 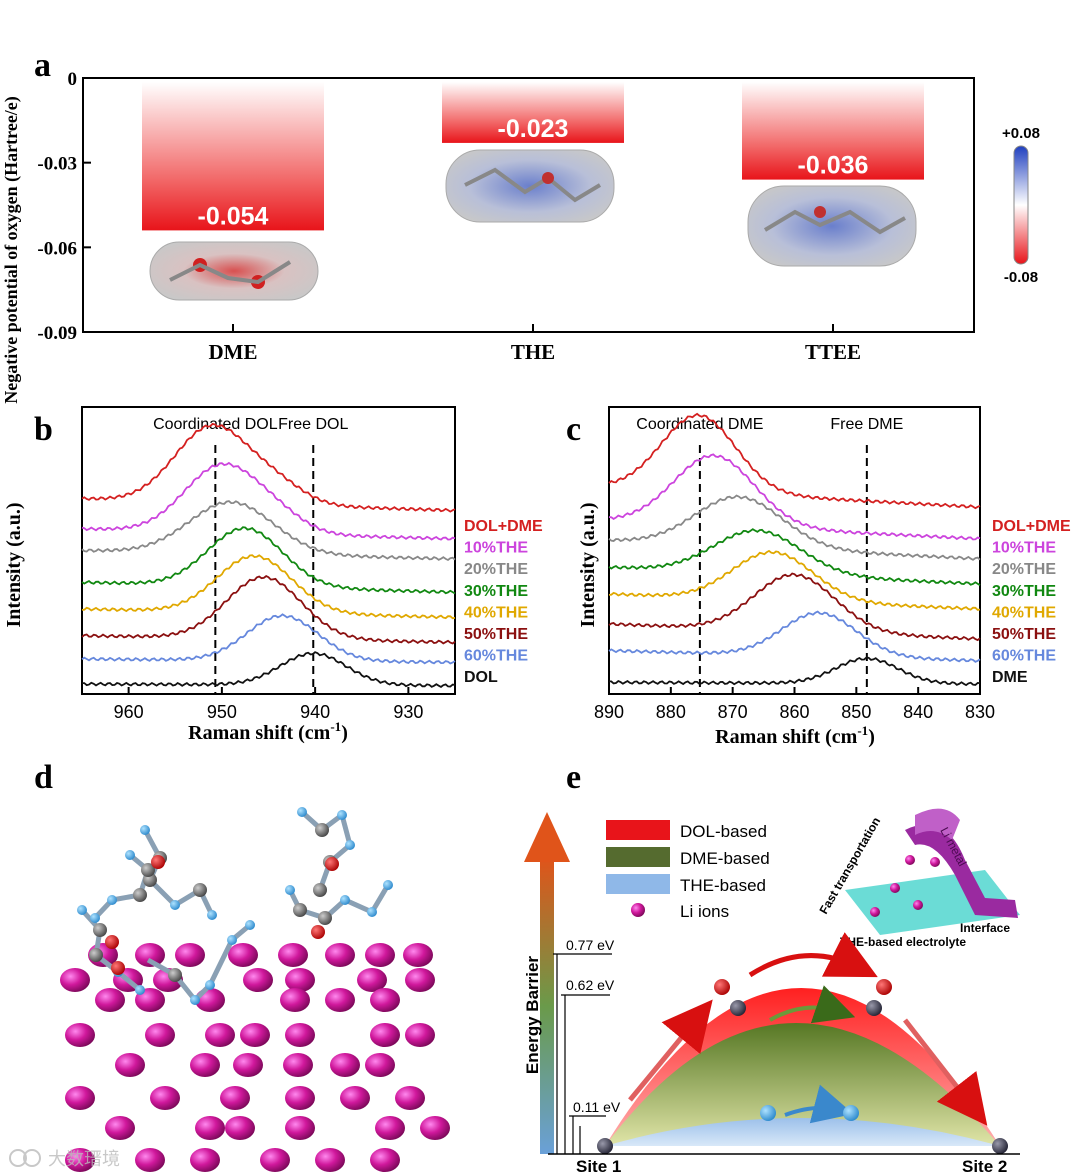 I want to click on legend-label: 20%THE, so click(x=496, y=569).